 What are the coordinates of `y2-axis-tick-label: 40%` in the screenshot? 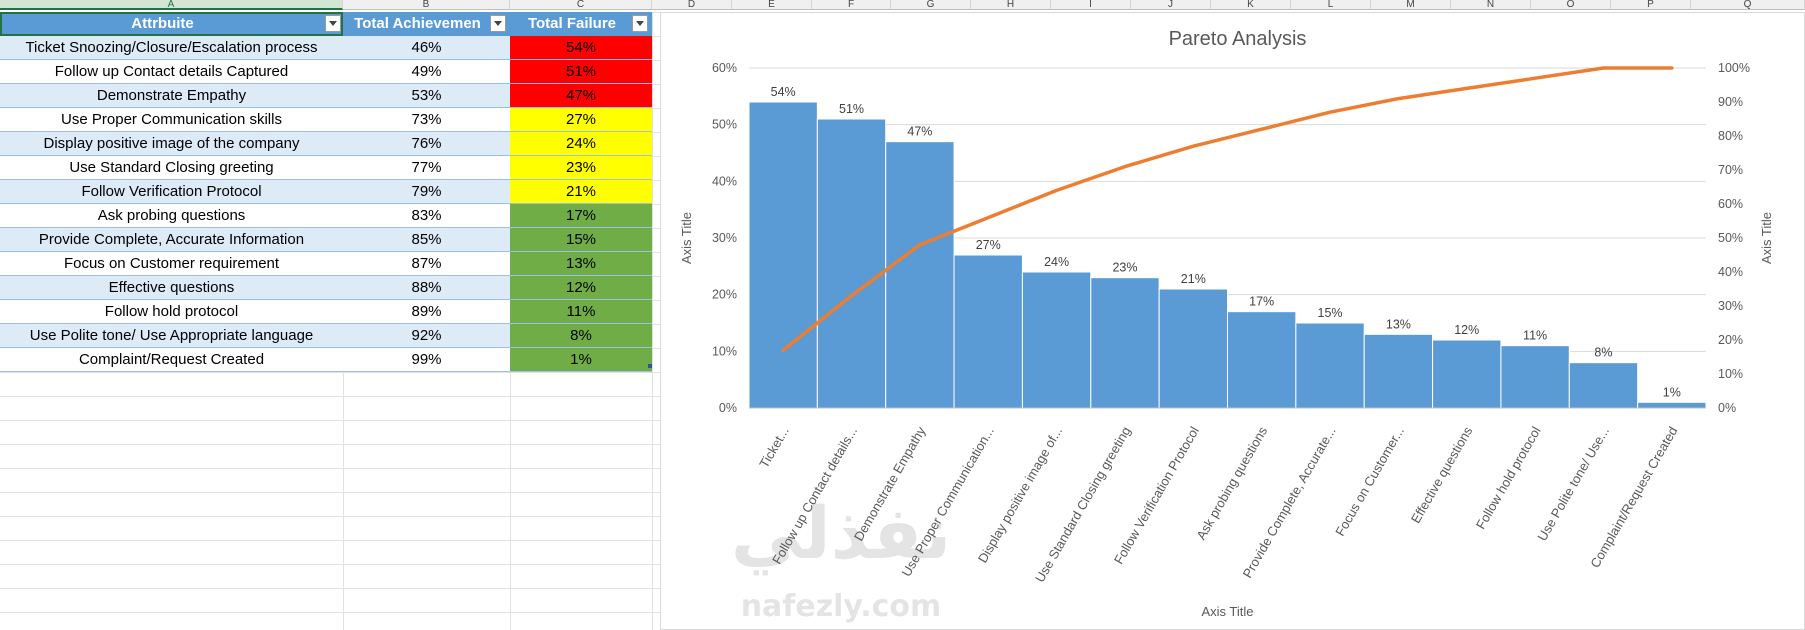 It's located at (1730, 272).